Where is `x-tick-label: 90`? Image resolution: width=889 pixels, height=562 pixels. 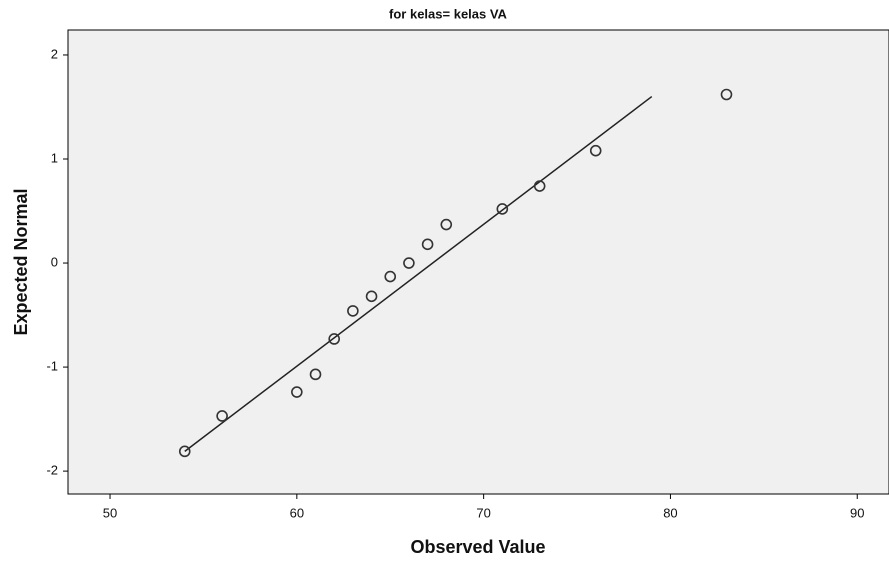 x-tick-label: 90 is located at coordinates (857, 512).